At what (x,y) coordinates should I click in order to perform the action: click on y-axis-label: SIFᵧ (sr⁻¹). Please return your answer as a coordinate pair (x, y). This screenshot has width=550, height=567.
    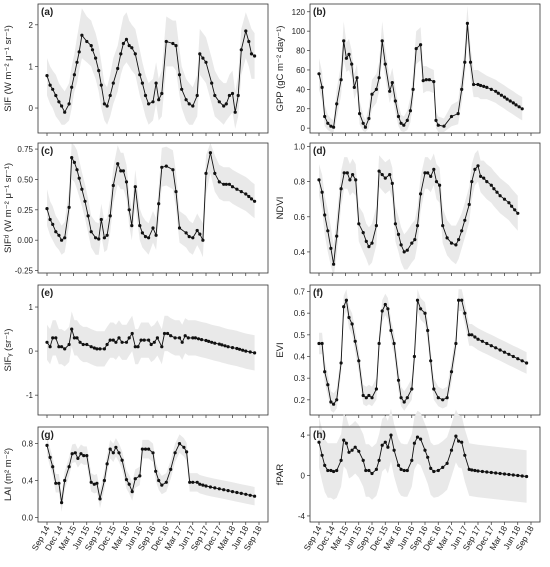
    Looking at the image, I should click on (8, 350).